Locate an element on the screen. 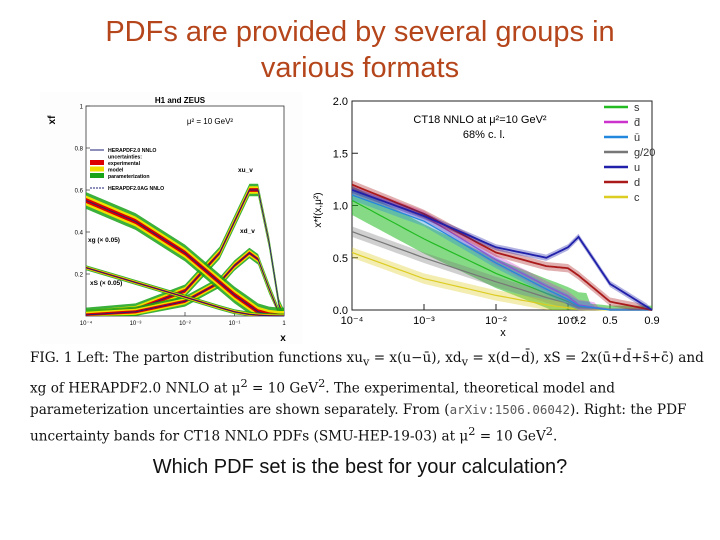  left-x-tick-label: 10⁻¹ is located at coordinates (235, 324).